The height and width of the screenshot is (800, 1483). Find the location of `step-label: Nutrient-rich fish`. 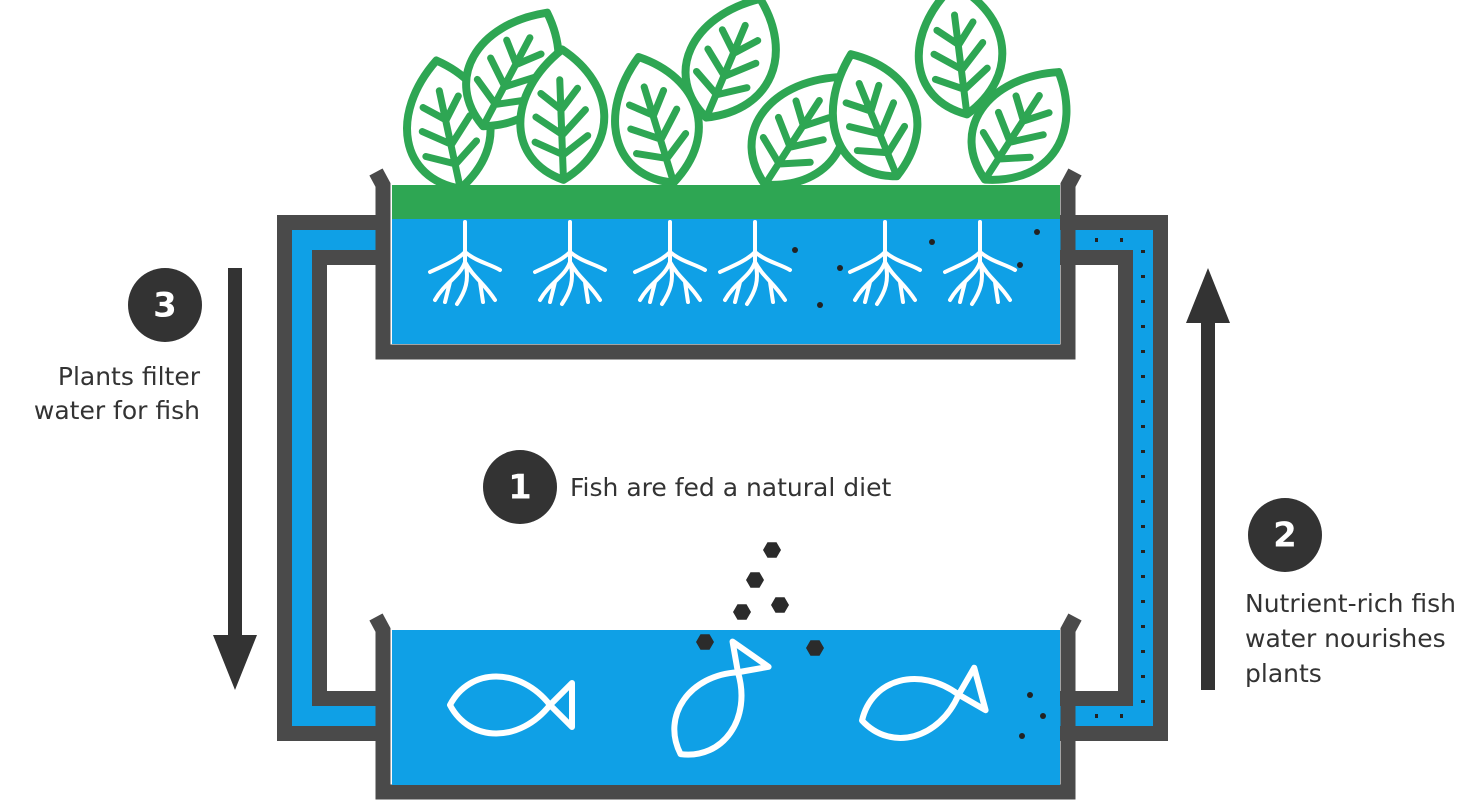

step-label: Nutrient-rich fish is located at coordinates (1350, 603).